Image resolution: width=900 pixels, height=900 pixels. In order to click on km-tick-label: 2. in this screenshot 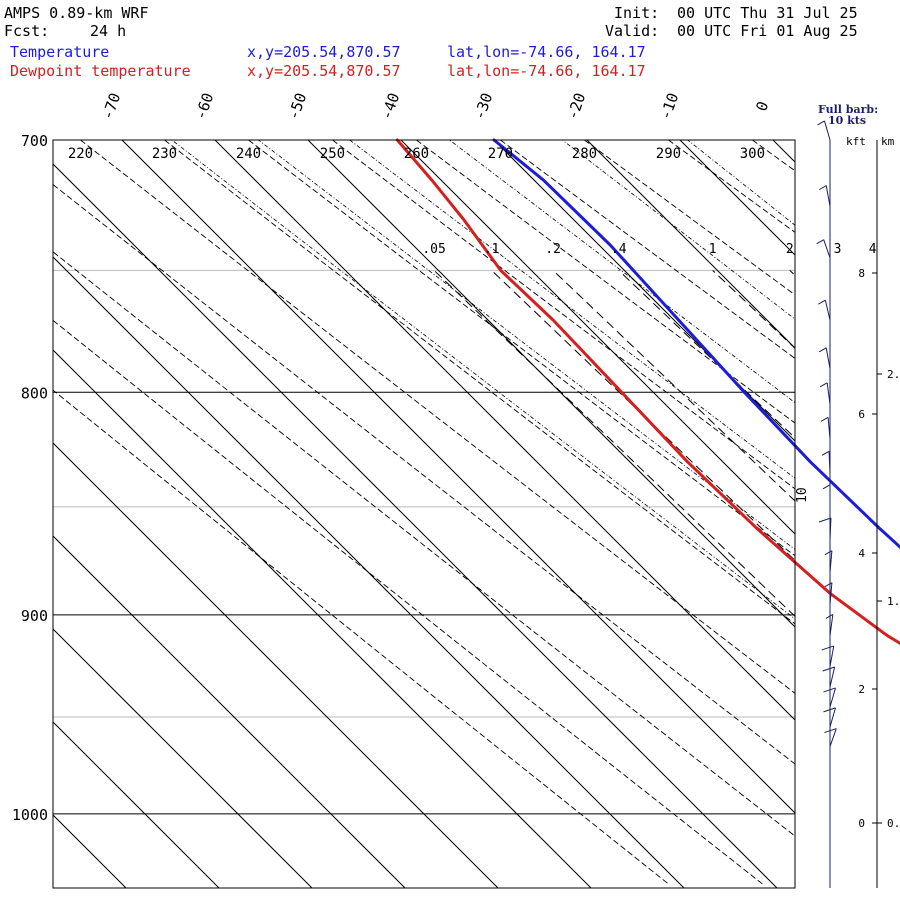, I will do `click(893, 374)`.